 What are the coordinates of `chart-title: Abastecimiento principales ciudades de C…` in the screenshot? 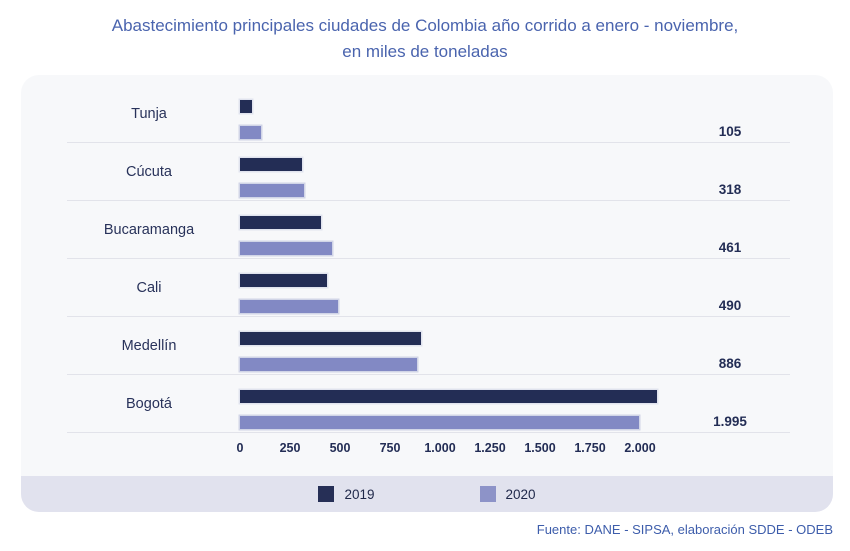 It's located at (425, 39).